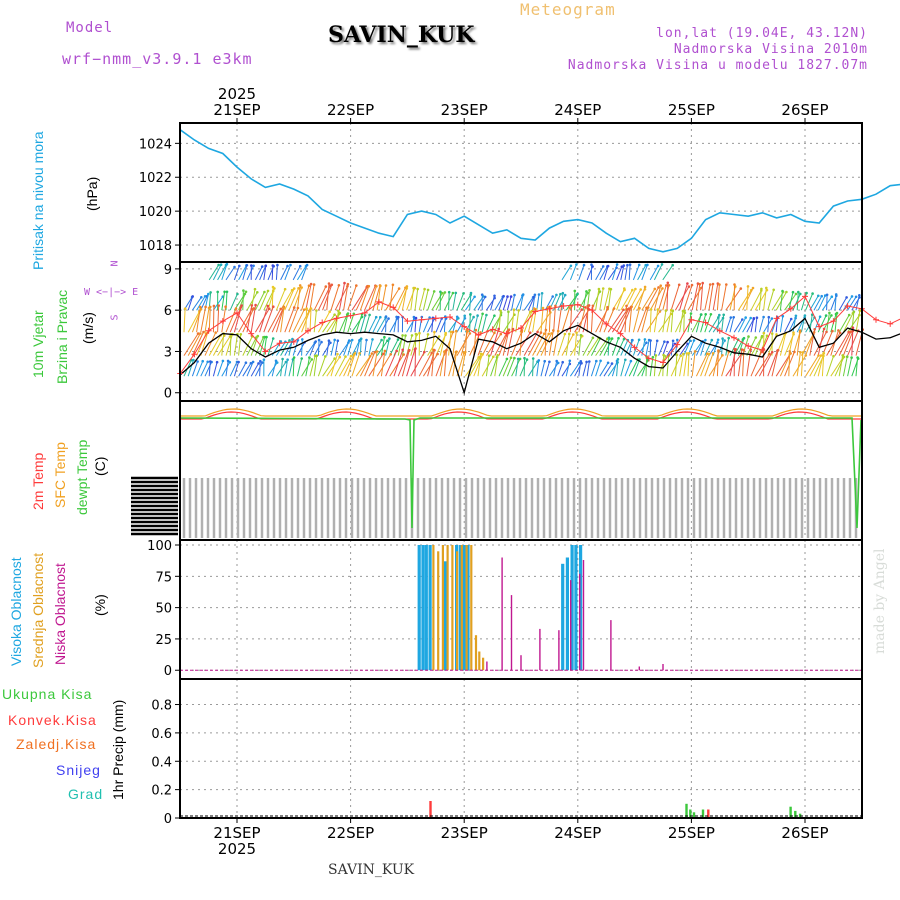 The image size is (900, 900). What do you see at coordinates (790, 812) in the screenshot?
I see `precip-bar` at bounding box center [790, 812].